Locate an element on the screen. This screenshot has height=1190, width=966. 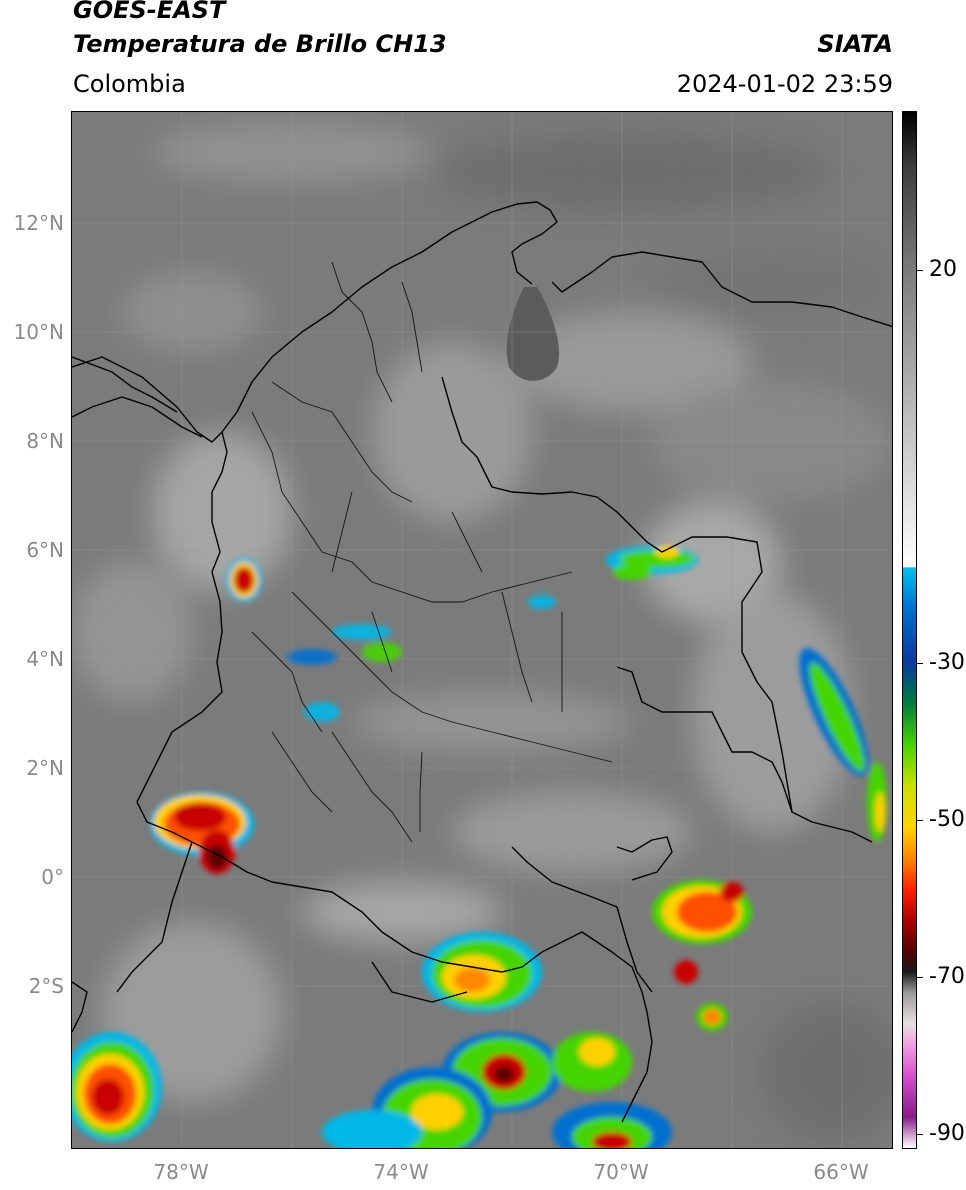
temperature-colorbar is located at coordinates (909, 630).